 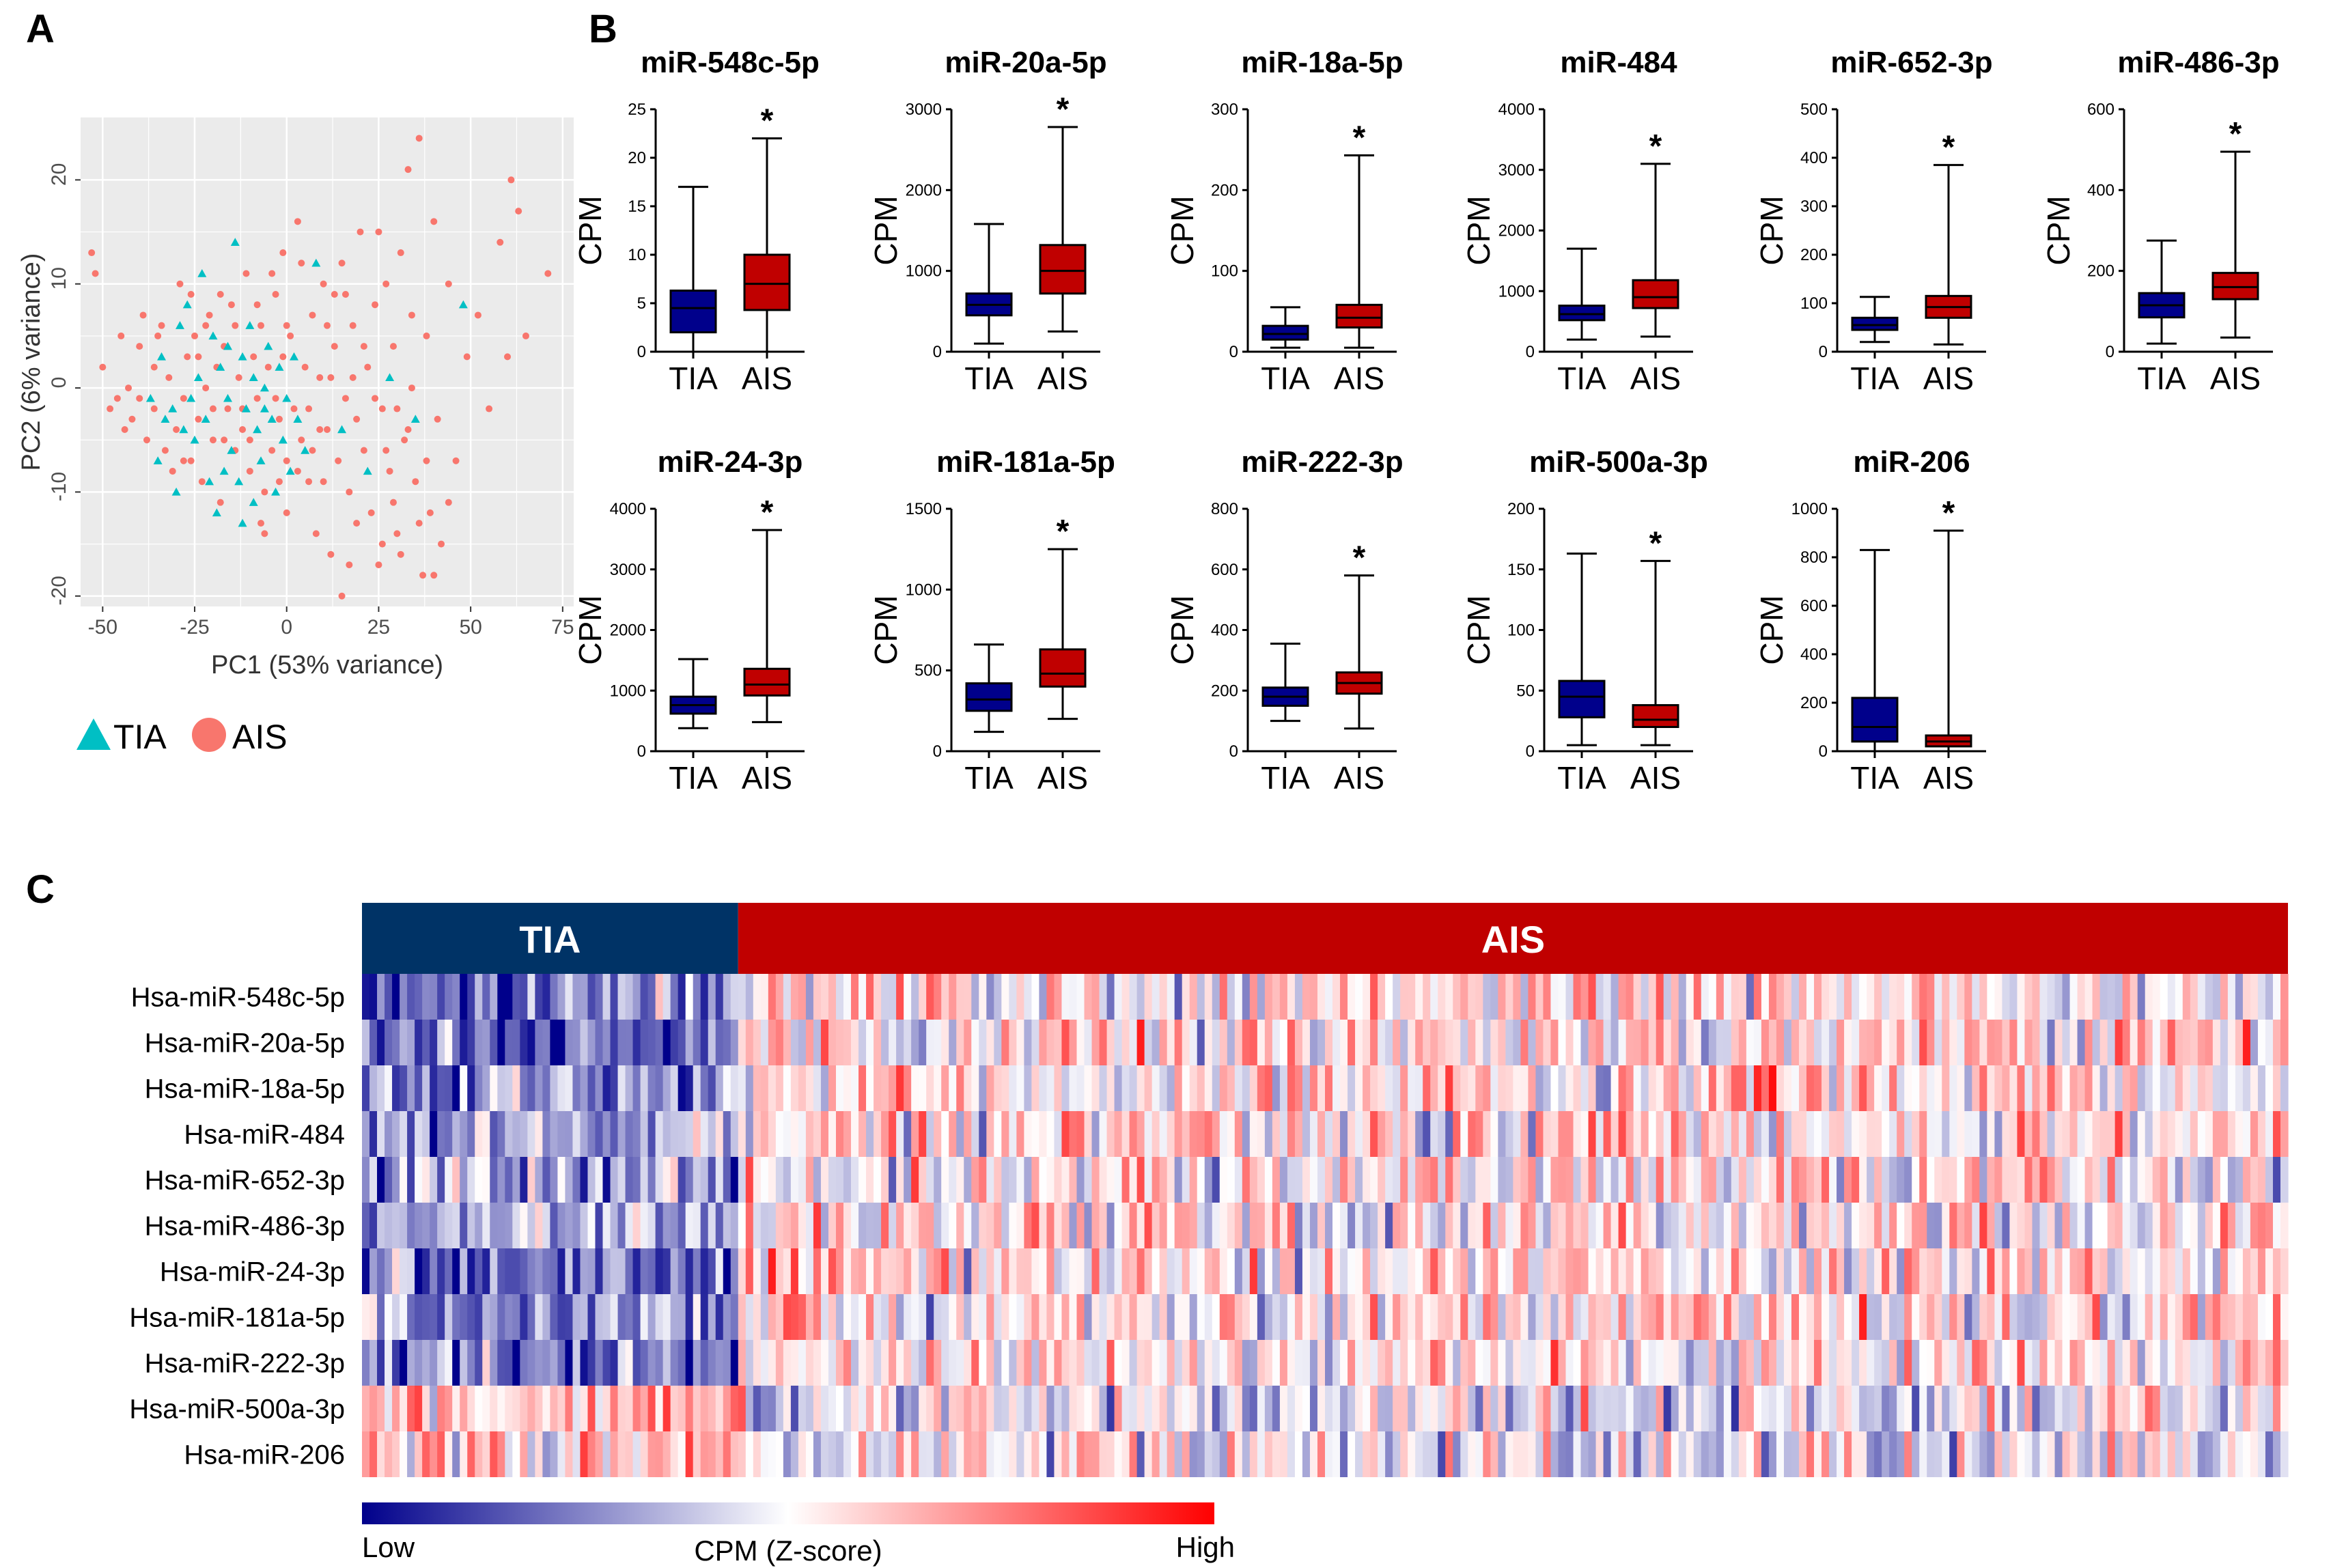 What do you see at coordinates (562, 627) in the screenshot?
I see `pca-x-tick-label: 75` at bounding box center [562, 627].